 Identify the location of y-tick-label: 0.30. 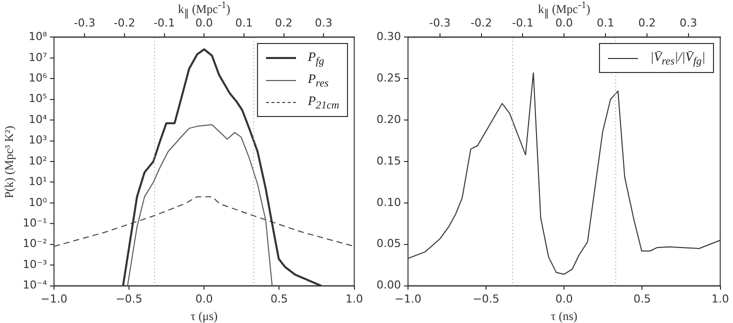
(388, 37).